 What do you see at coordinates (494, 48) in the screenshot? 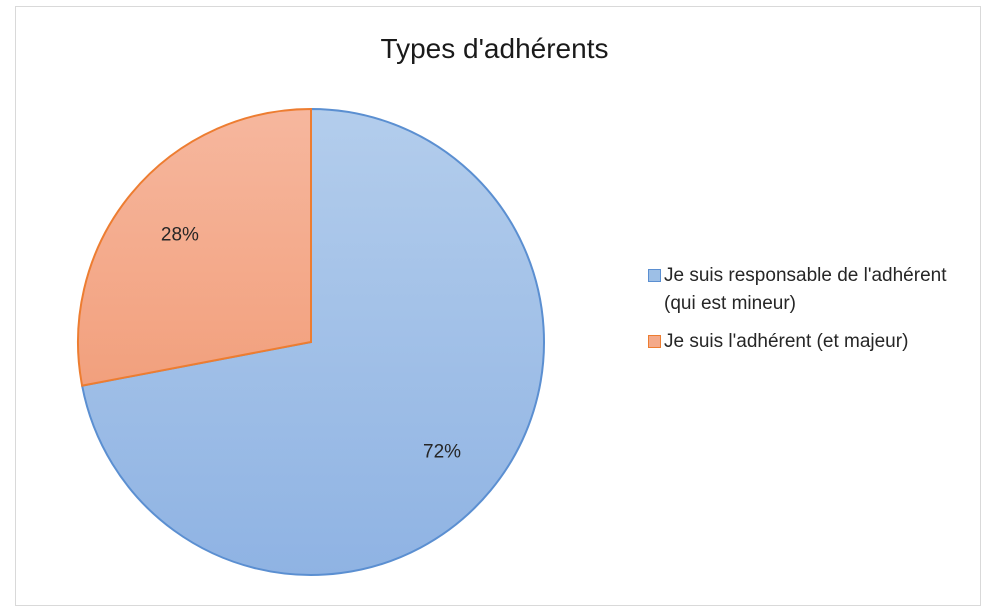
I see `chart-title: Types d'adhérents` at bounding box center [494, 48].